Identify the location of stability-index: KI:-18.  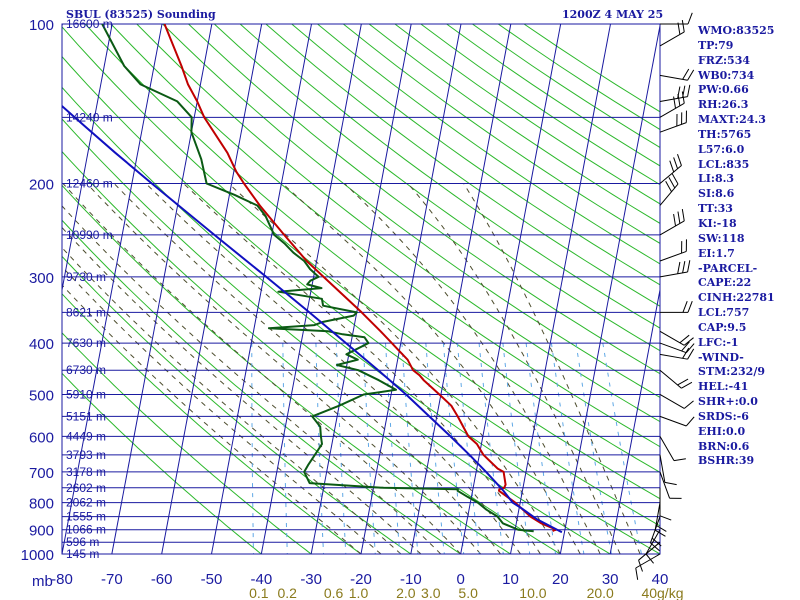
(717, 223).